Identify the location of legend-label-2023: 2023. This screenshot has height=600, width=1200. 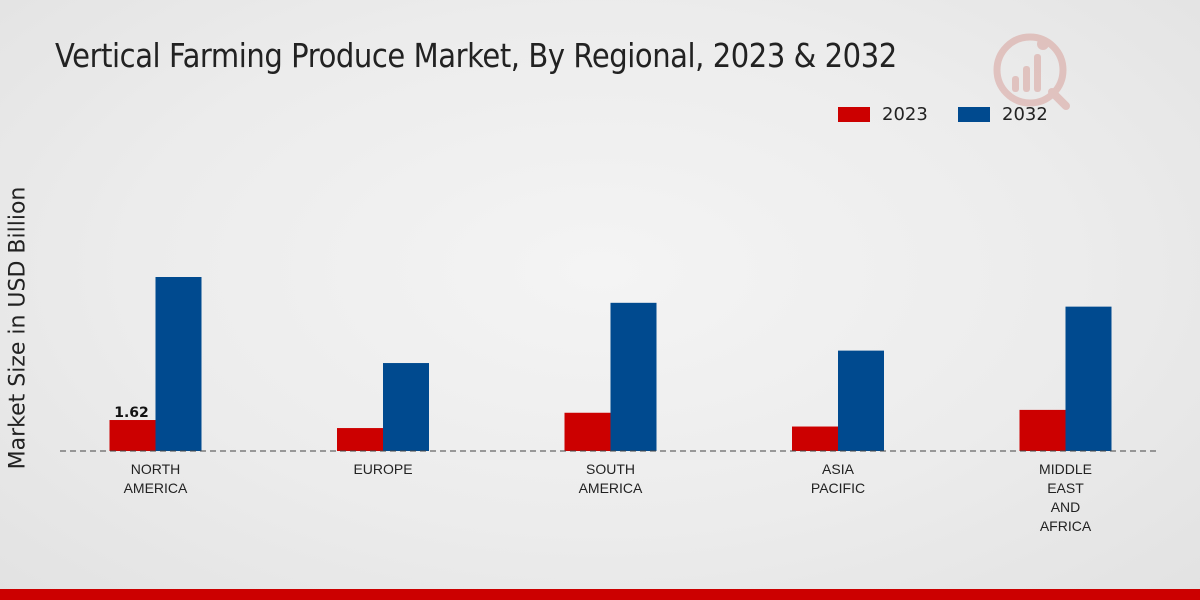
(905, 114).